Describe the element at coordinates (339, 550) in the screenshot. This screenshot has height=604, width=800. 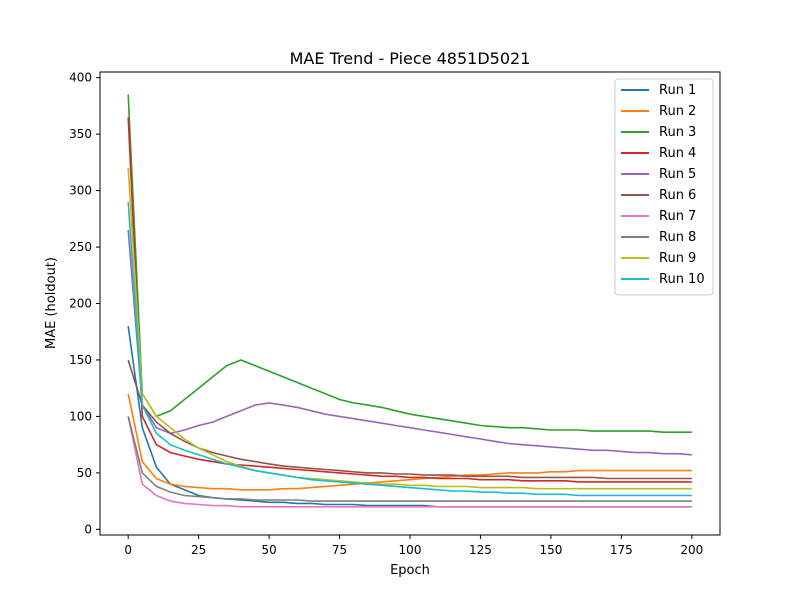
I see `x-tick-label: 75` at that location.